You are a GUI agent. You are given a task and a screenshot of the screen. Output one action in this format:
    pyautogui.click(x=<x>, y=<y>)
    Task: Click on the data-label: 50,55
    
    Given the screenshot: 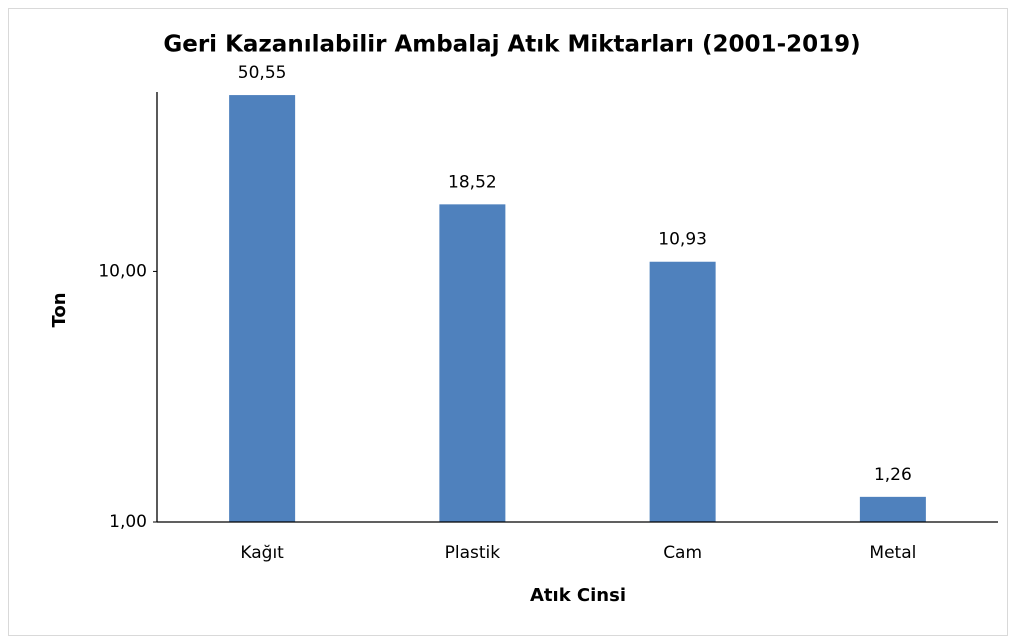 What is the action you would take?
    pyautogui.click(x=262, y=73)
    